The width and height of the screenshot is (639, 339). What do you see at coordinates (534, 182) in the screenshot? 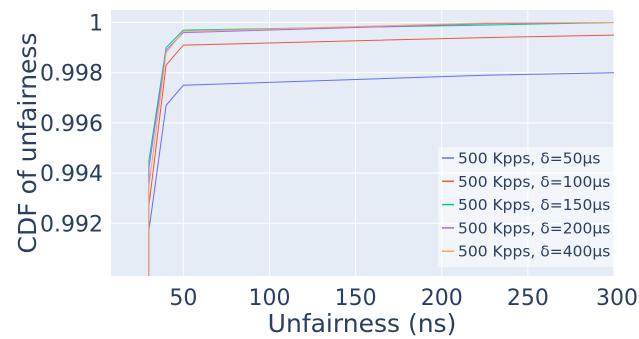
I see `legend-label-2: 500 Kpps, δ=100μs` at bounding box center [534, 182].